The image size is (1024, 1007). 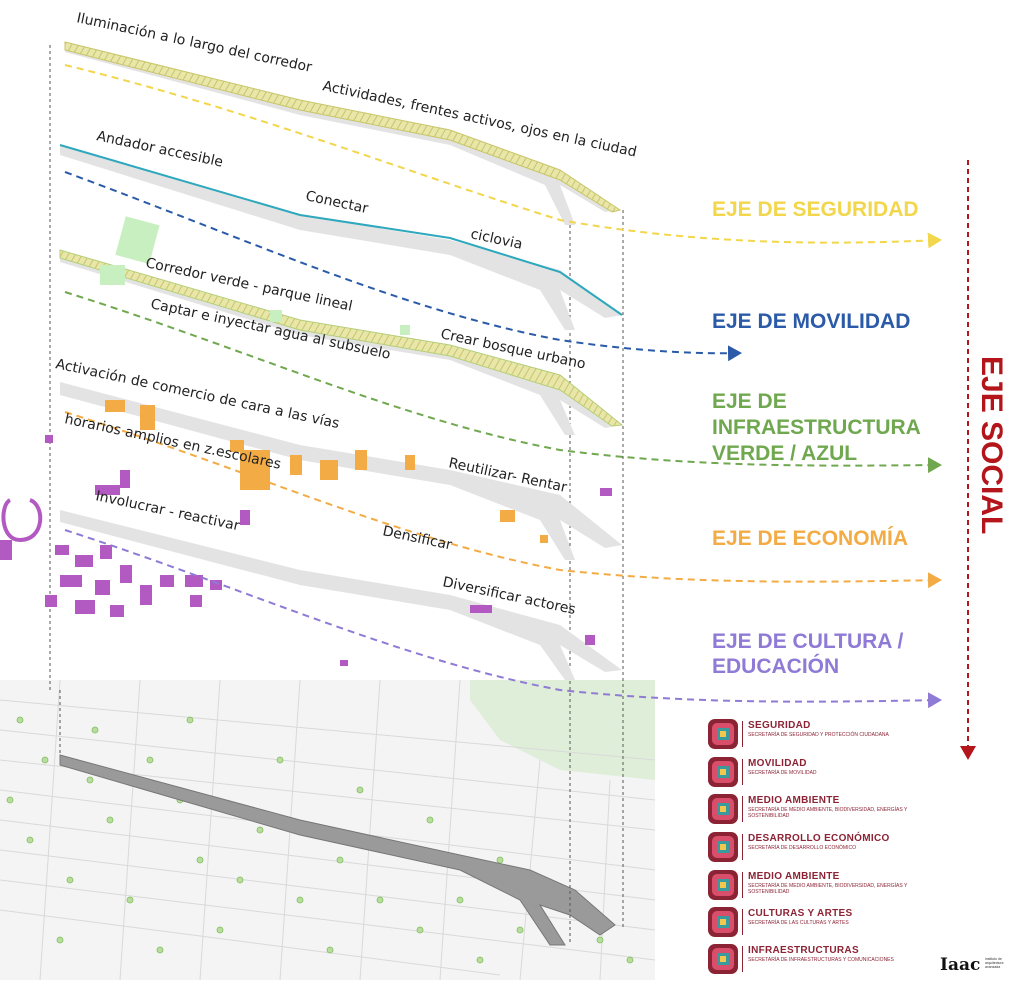 I want to click on label-iluminacion: Iluminación a lo largo del corredor, so click(x=194, y=43).